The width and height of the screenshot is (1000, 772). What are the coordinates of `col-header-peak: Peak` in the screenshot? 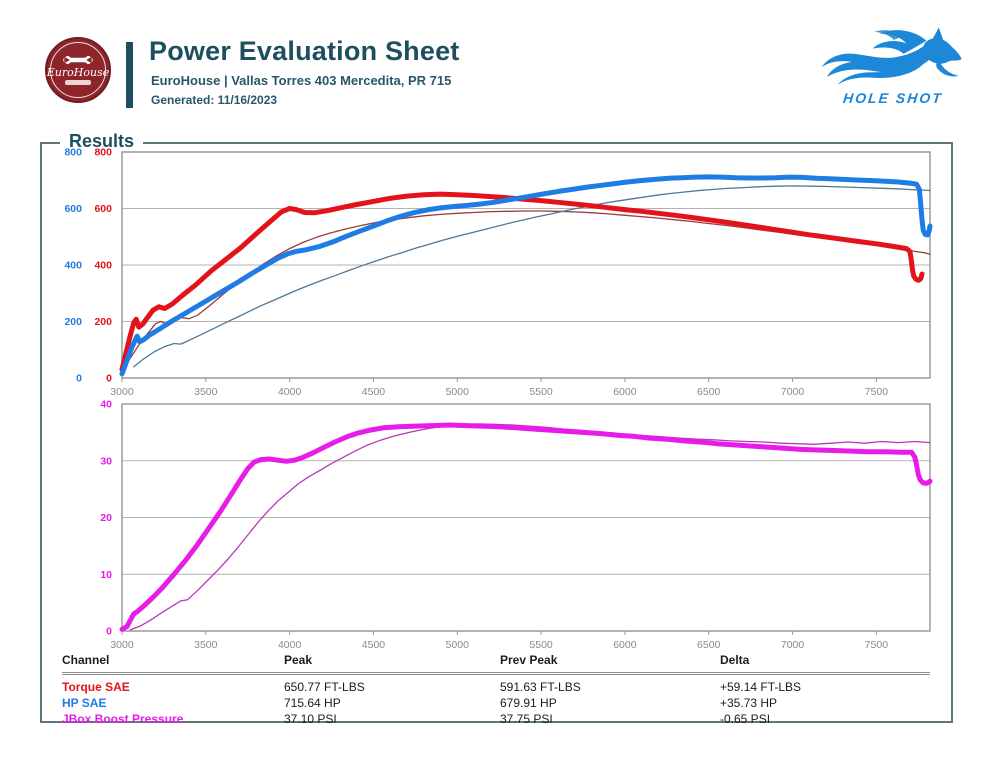 It's located at (298, 660).